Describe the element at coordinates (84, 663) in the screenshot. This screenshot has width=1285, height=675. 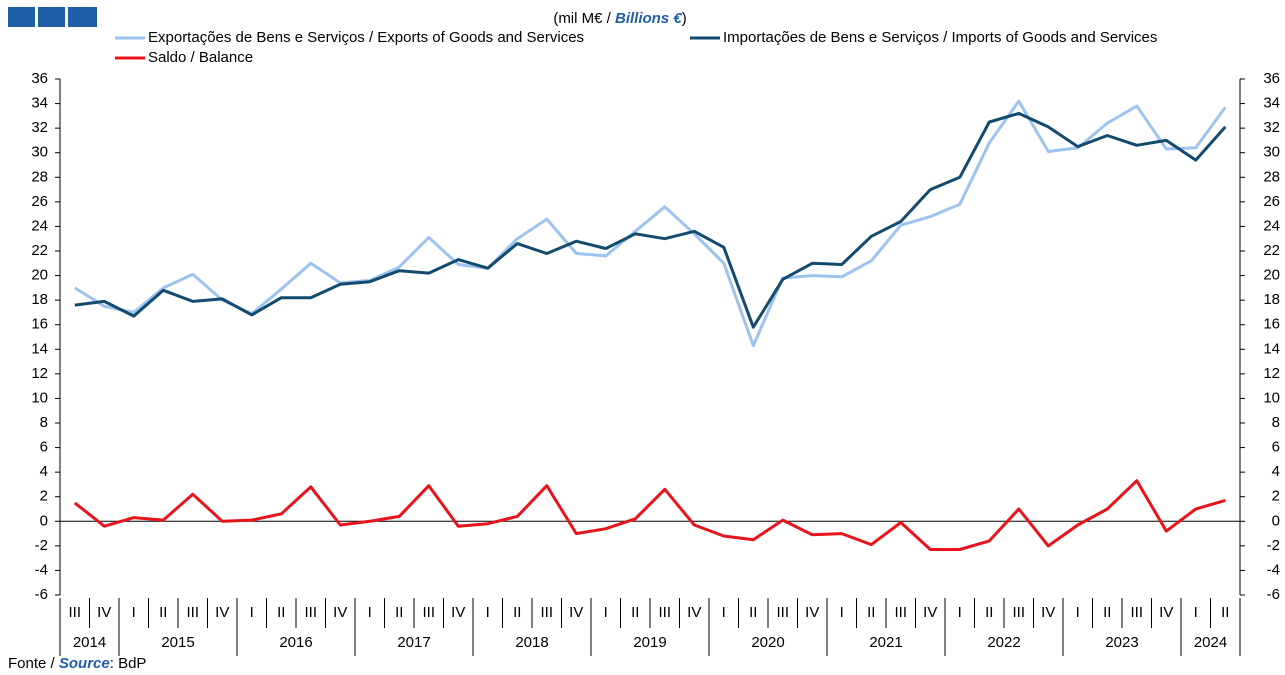
I see `source-alt: Source` at that location.